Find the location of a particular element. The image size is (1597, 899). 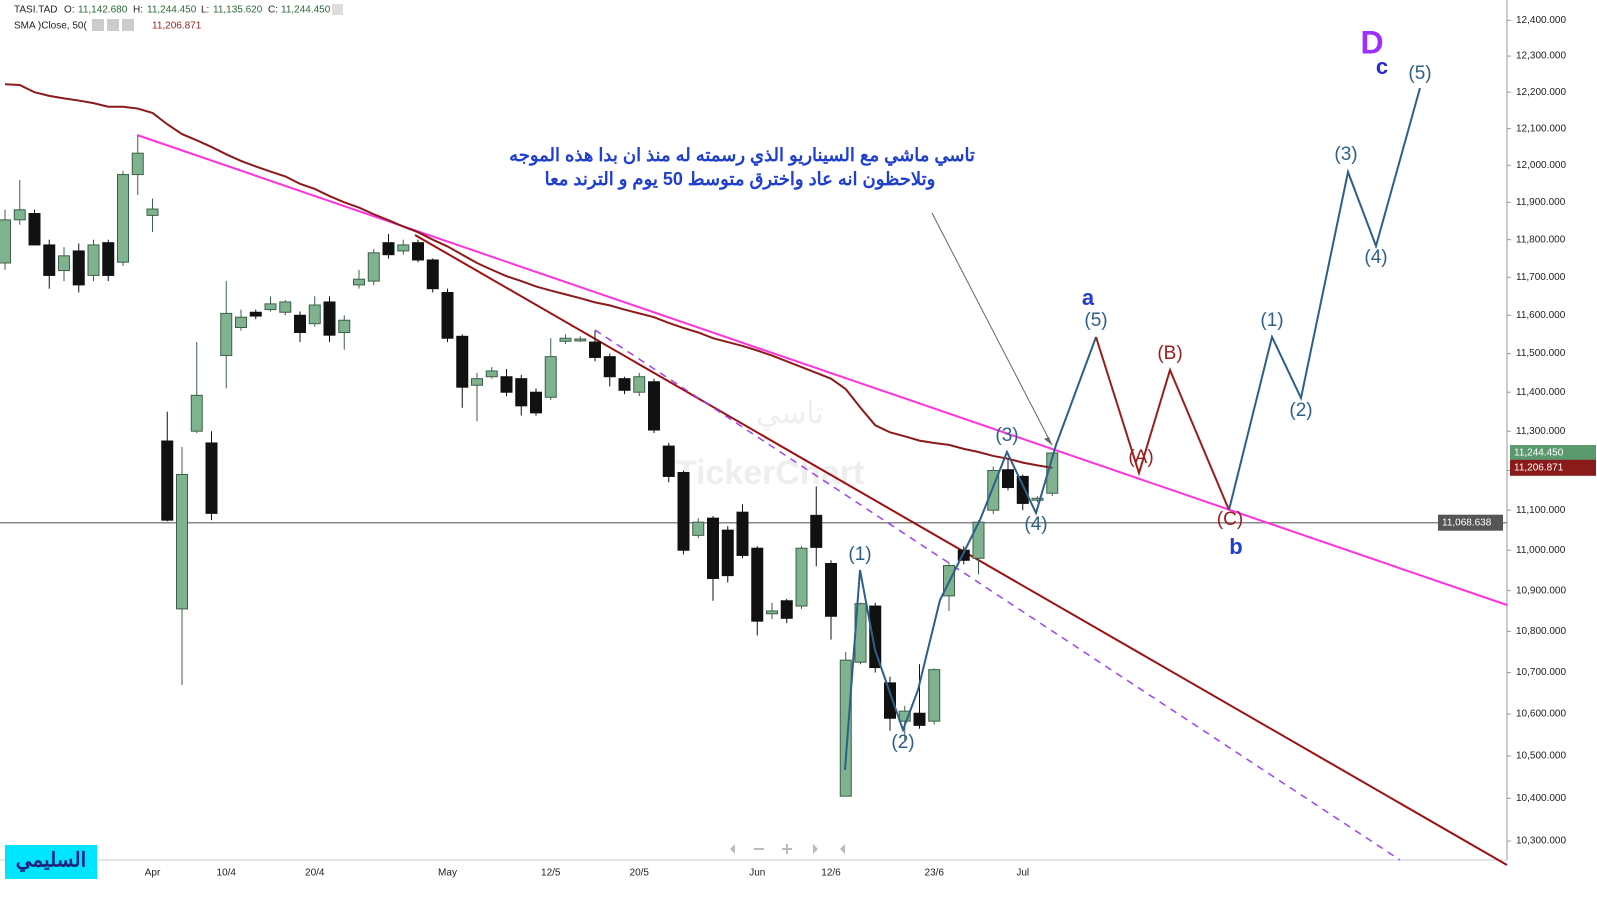

y-tick-label: 11,100.000 is located at coordinates (1541, 510).